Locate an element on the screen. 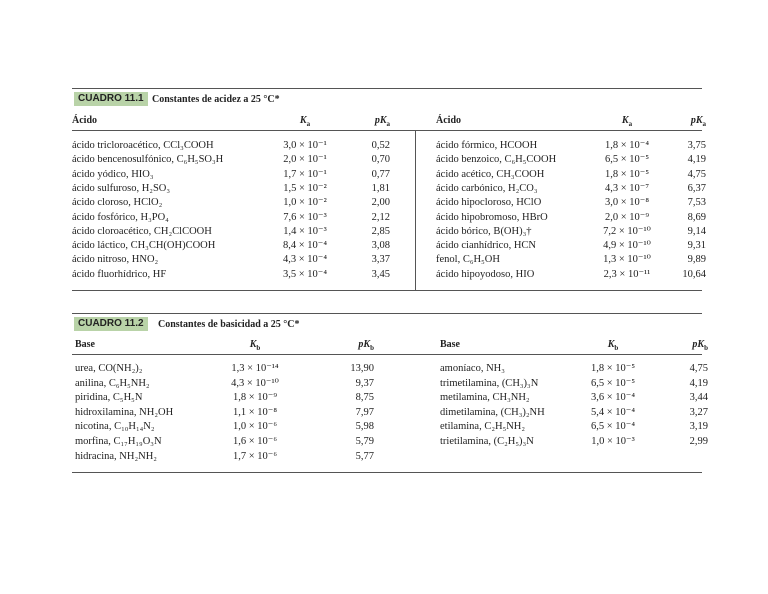  row-name: ácido láctico, CH₃CH(OH)COOH is located at coordinates (144, 246).